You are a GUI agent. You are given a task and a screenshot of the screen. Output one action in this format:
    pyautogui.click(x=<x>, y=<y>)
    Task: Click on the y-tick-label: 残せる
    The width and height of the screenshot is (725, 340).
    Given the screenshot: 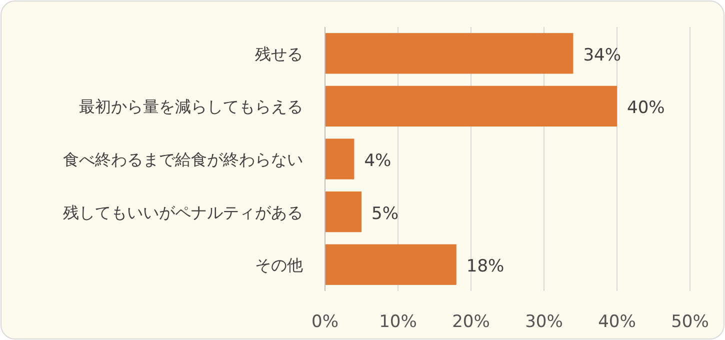 What is the action you would take?
    pyautogui.click(x=279, y=54)
    